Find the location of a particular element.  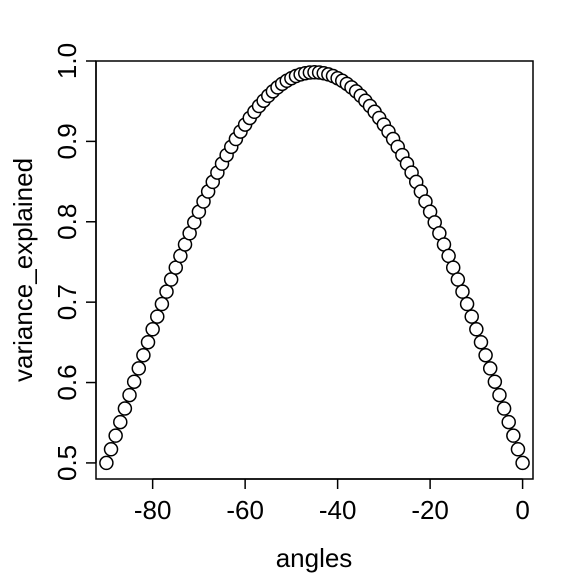

y-tick-label: 0.7 is located at coordinates (67, 302).